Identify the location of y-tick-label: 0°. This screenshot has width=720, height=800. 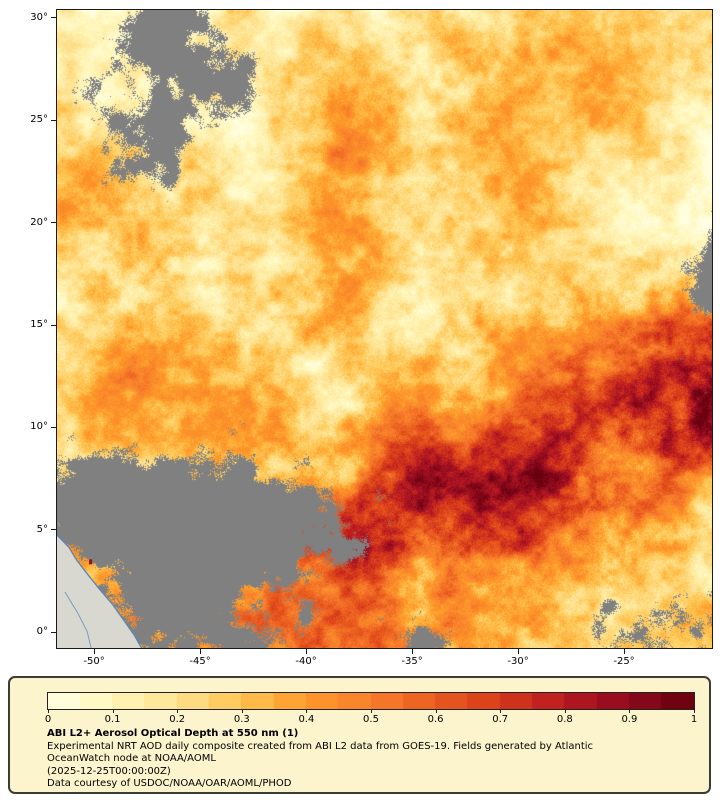
(42, 632).